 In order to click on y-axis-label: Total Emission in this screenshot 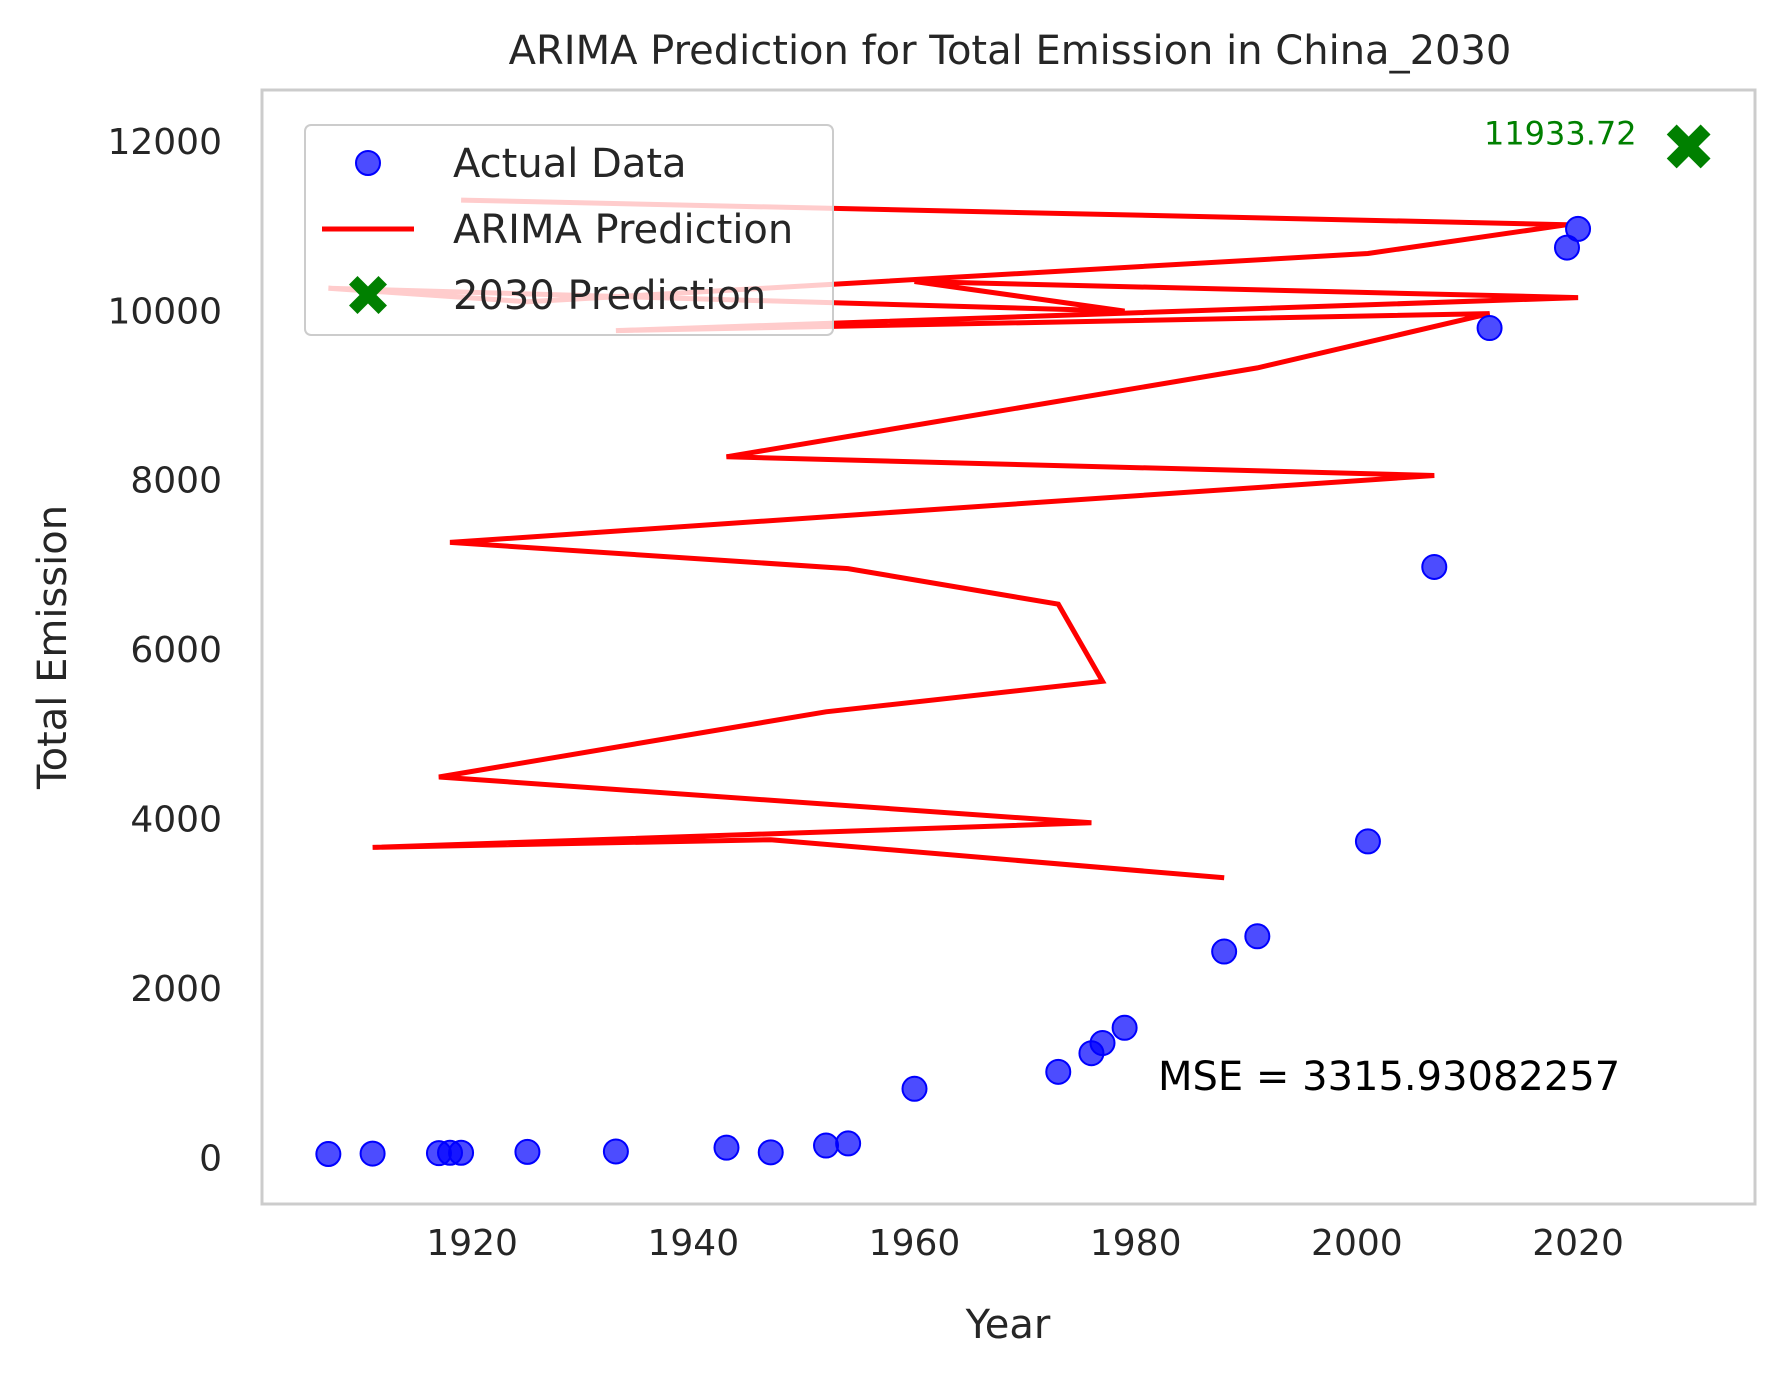, I will do `click(53, 647)`.